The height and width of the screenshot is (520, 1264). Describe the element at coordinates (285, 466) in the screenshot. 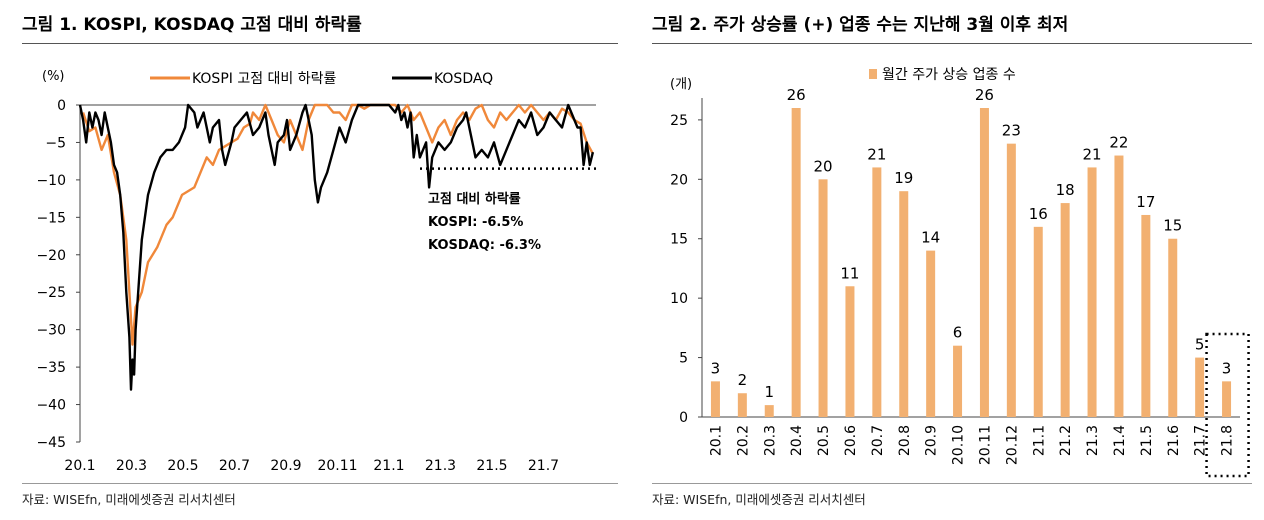

I see `left-x-tick-label: 20.9` at that location.